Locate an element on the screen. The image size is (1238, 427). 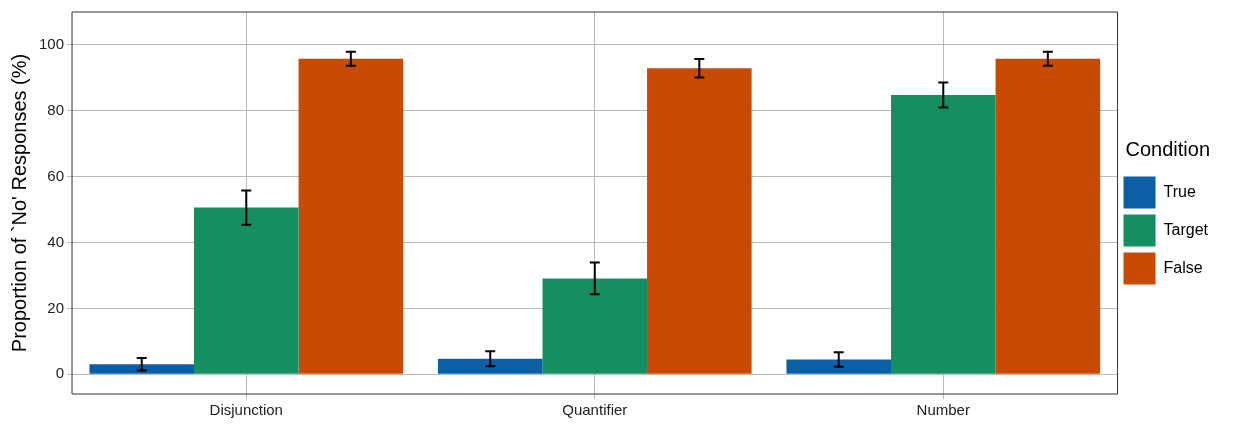
legend-label: True is located at coordinates (1179, 191).